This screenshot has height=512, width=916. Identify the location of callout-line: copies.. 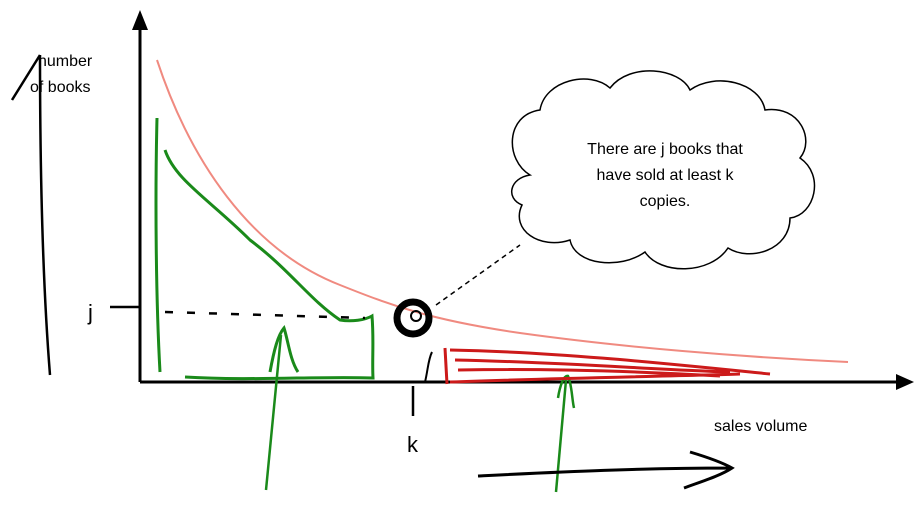
(665, 201).